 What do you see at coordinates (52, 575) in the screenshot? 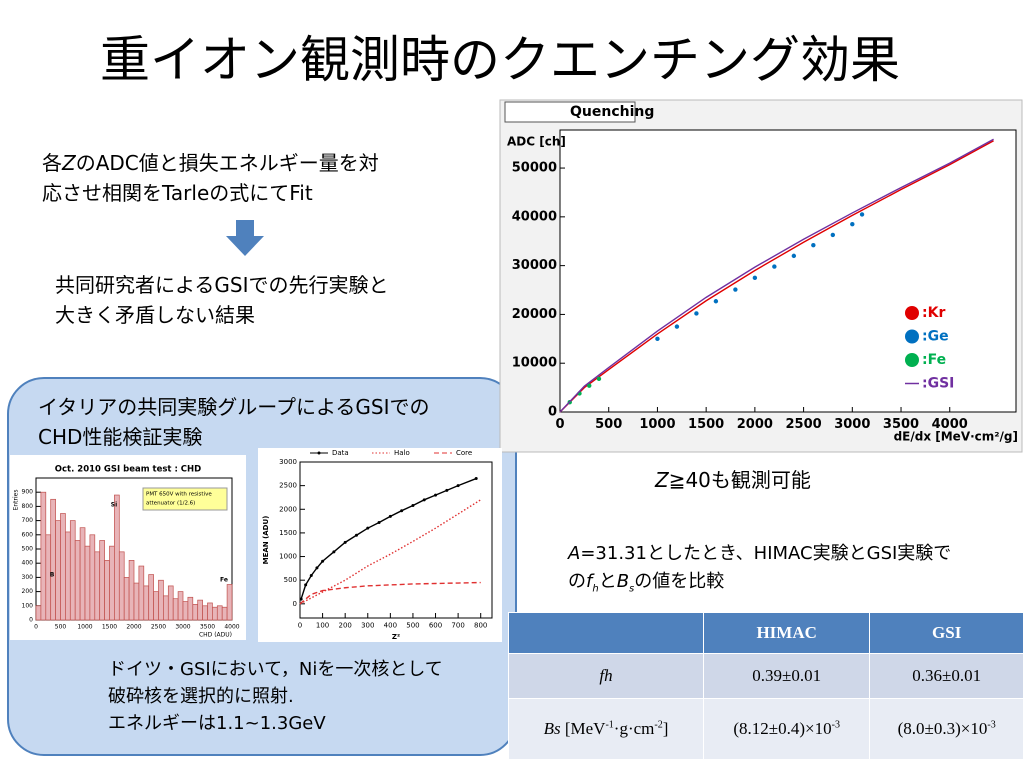
I see `peak-label: B` at bounding box center [52, 575].